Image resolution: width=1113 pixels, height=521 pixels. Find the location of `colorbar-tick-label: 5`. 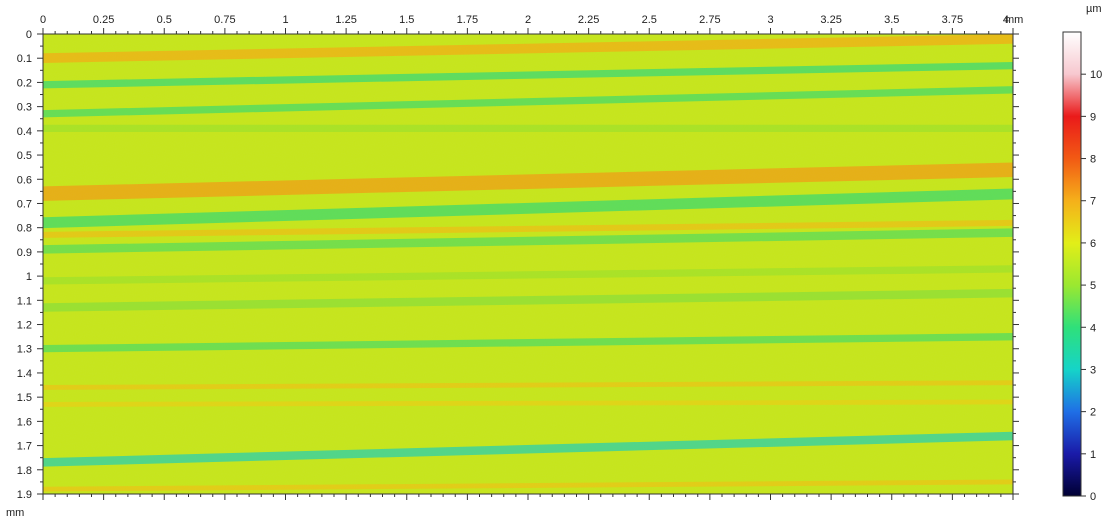

colorbar-tick-label: 5 is located at coordinates (1093, 286).